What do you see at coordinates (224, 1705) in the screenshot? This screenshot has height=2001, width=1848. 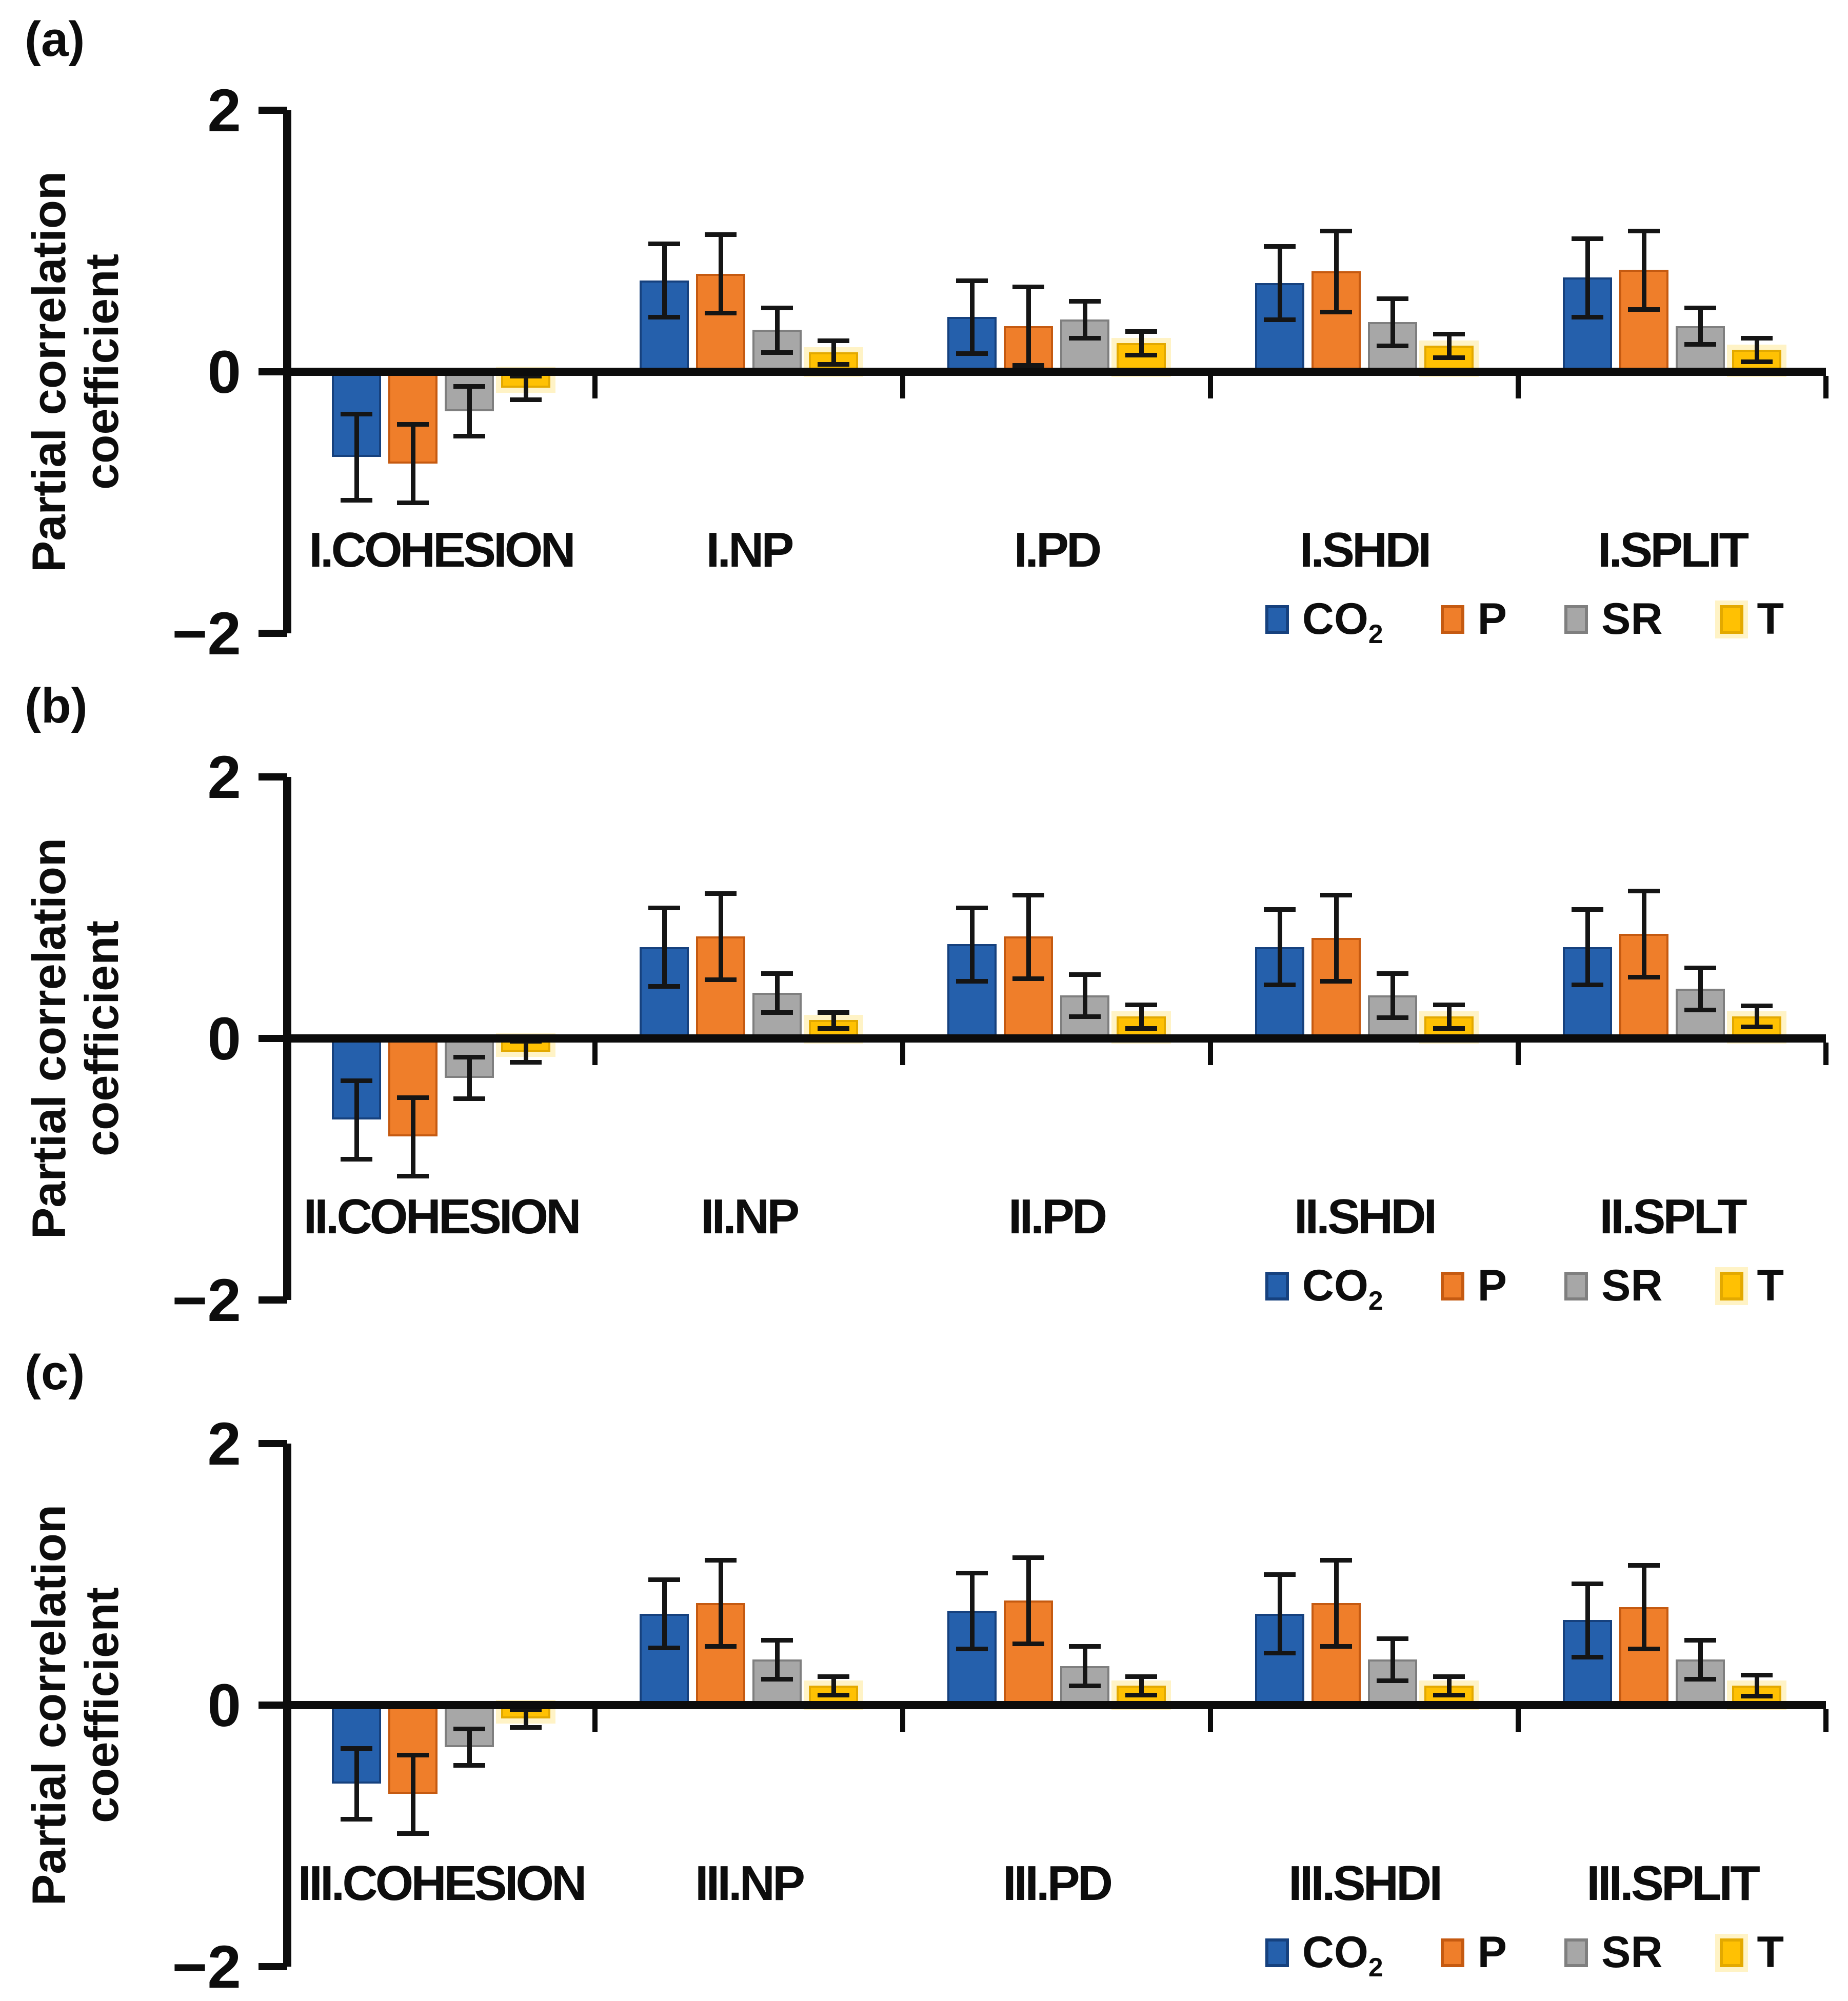 I see `y-tick-label: 0` at bounding box center [224, 1705].